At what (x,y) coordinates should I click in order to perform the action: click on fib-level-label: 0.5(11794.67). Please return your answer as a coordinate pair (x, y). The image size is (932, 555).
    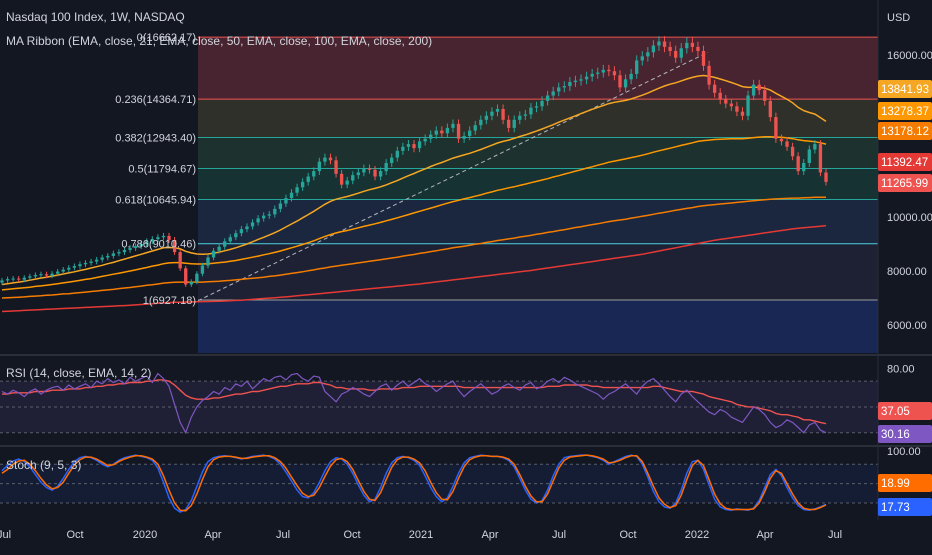
    Looking at the image, I should click on (162, 170).